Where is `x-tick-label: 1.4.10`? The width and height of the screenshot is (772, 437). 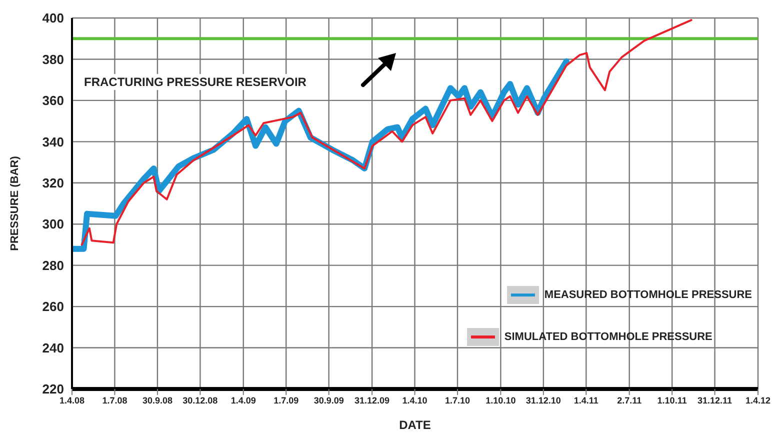 x-tick-label: 1.4.10 is located at coordinates (415, 400).